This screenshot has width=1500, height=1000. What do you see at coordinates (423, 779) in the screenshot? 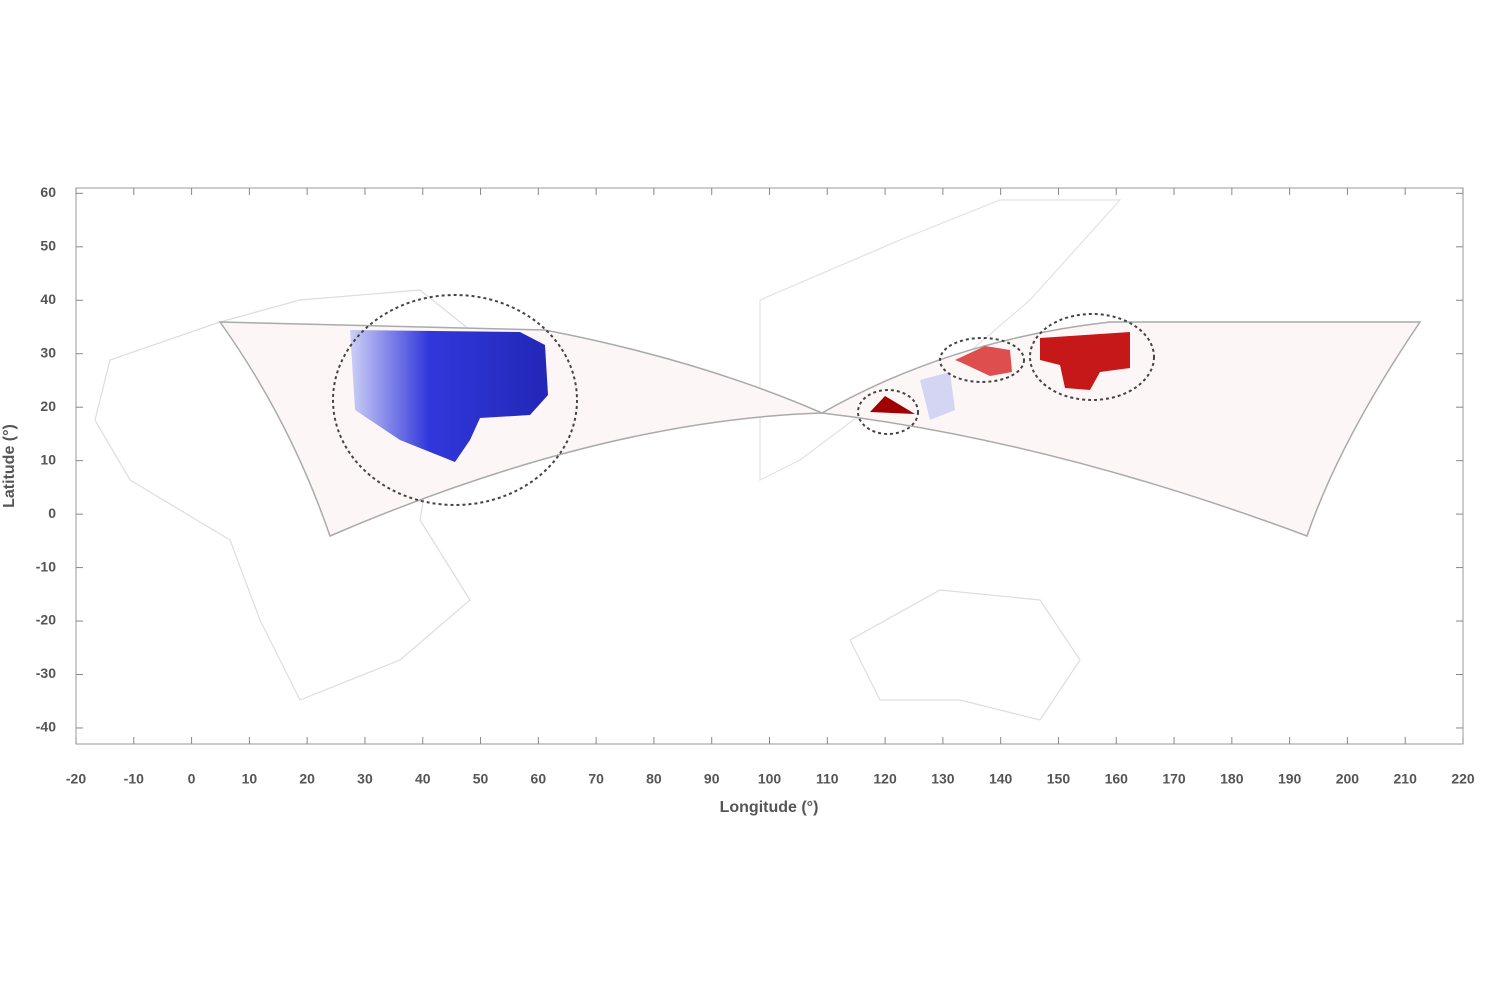
I see `x-tick-label: 40` at bounding box center [423, 779].